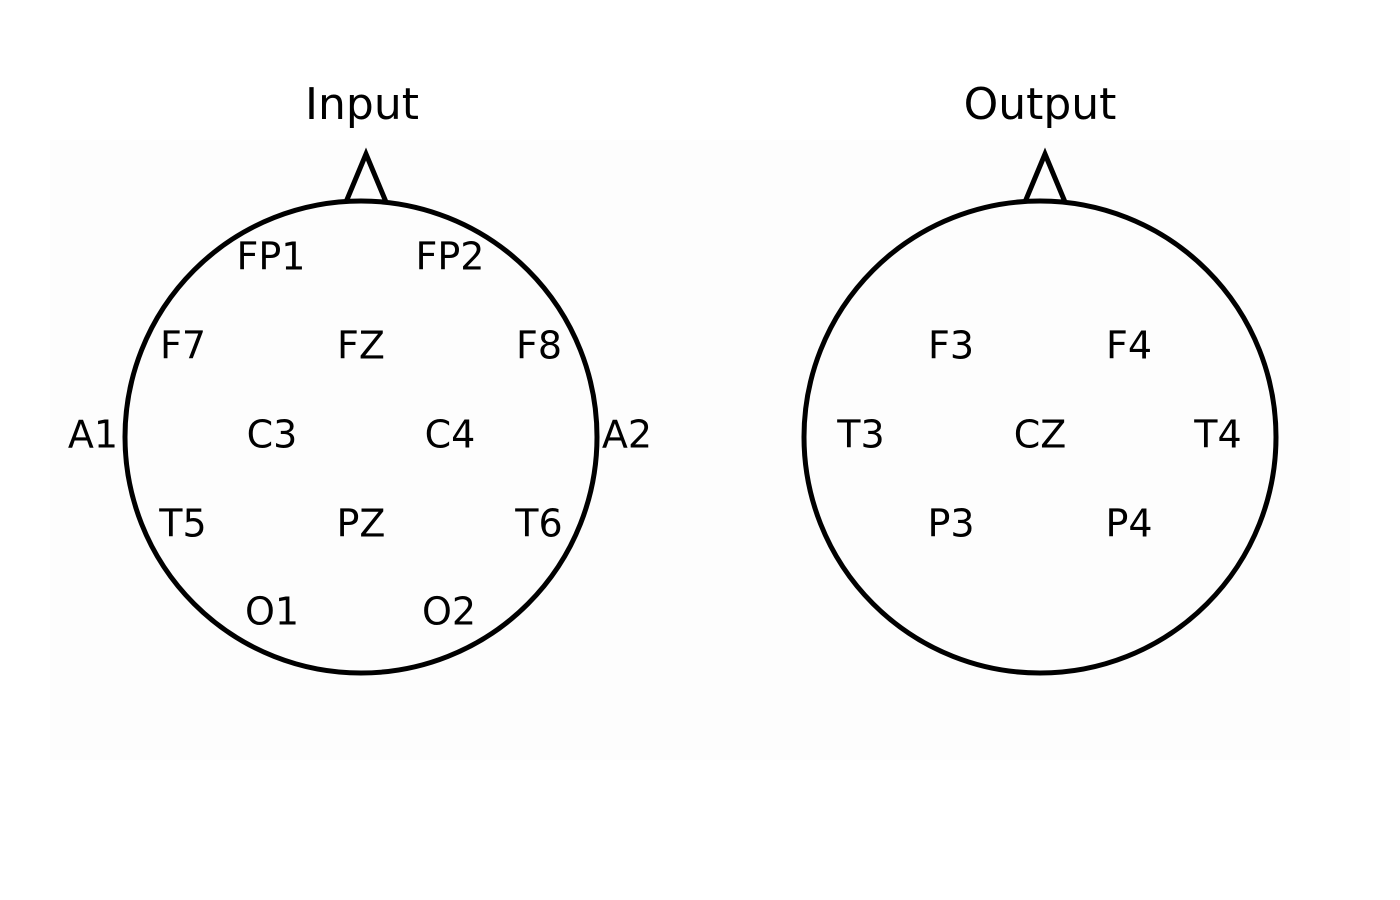  I want to click on electrode-label-t3: T3, so click(860, 435).